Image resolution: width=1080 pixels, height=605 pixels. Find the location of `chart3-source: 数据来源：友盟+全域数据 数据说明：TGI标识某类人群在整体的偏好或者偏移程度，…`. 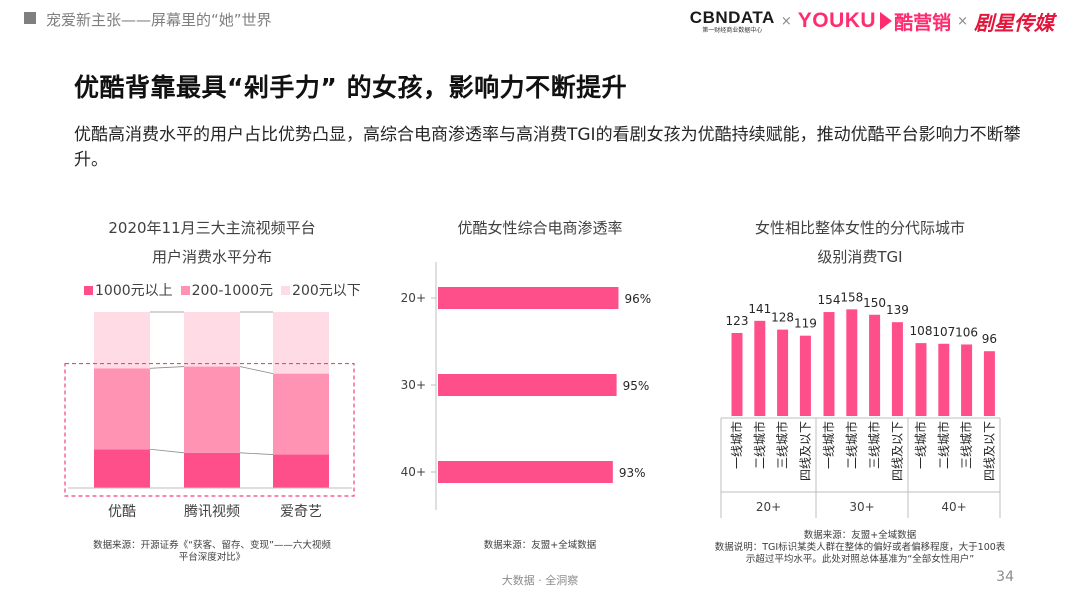

chart3-source: 数据来源：友盟+全域数据 数据说明：TGI标识某类人群在整体的偏好或者偏移程度，… is located at coordinates (860, 548).